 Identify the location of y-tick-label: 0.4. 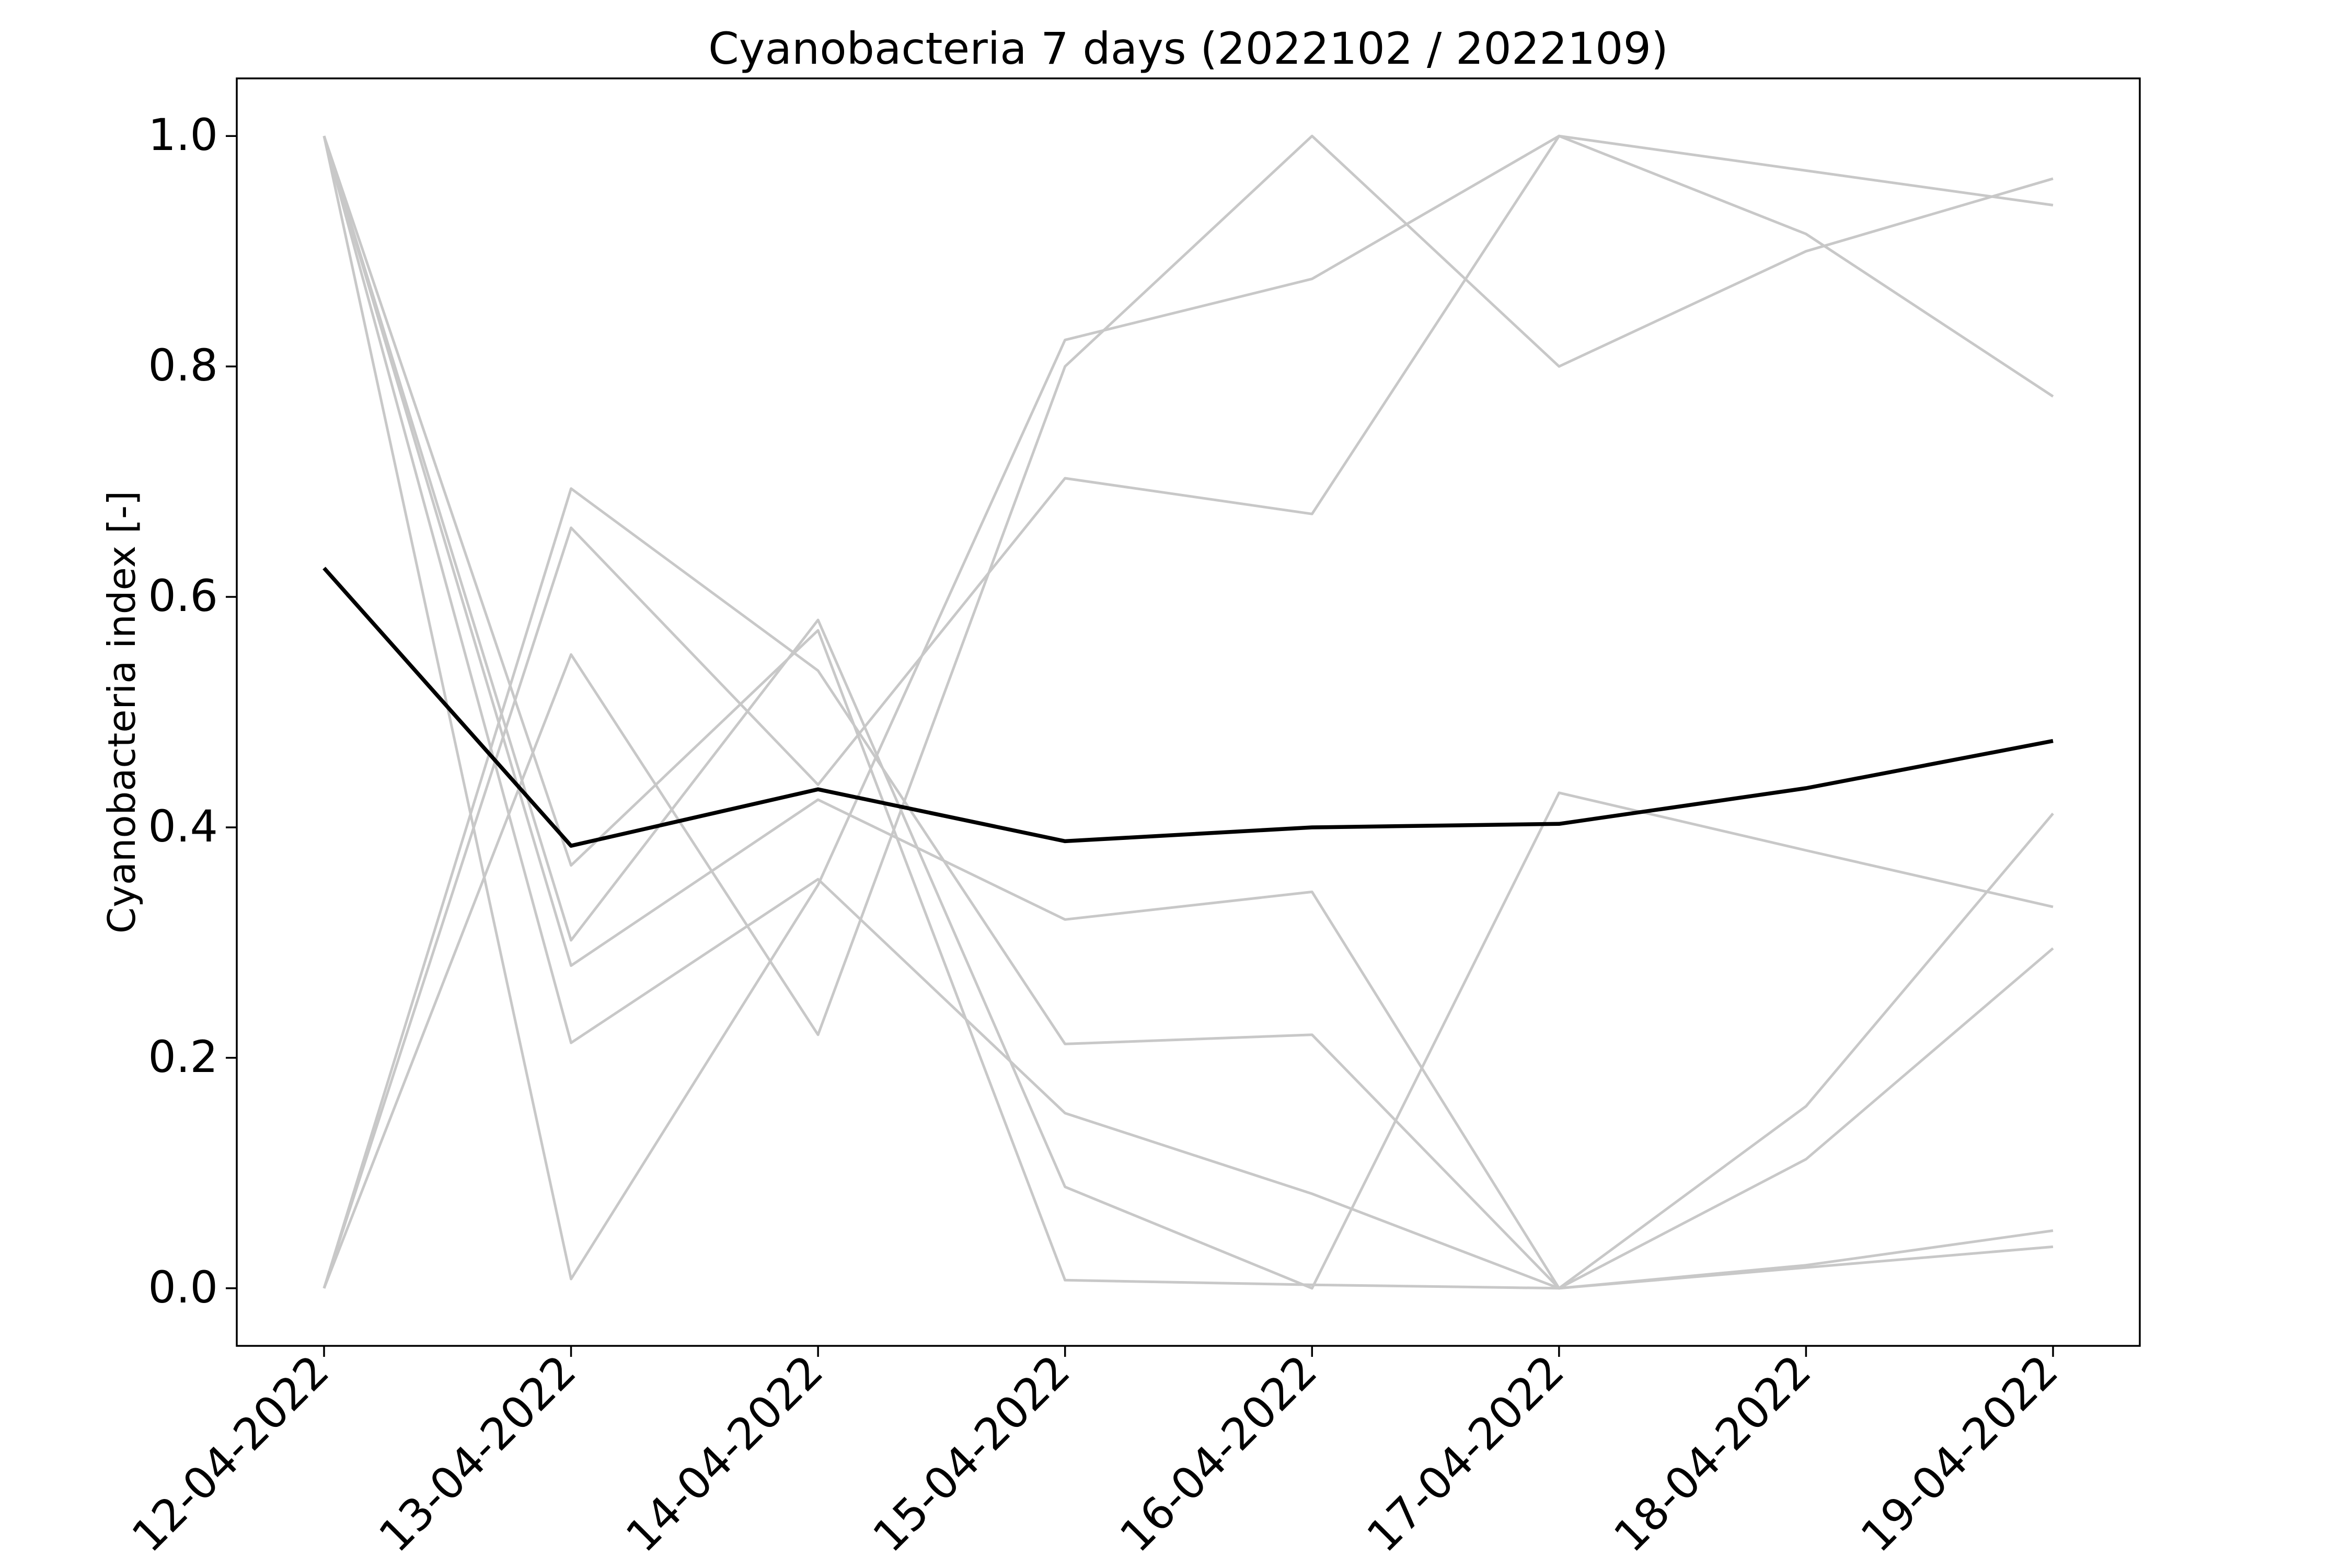
(183, 826).